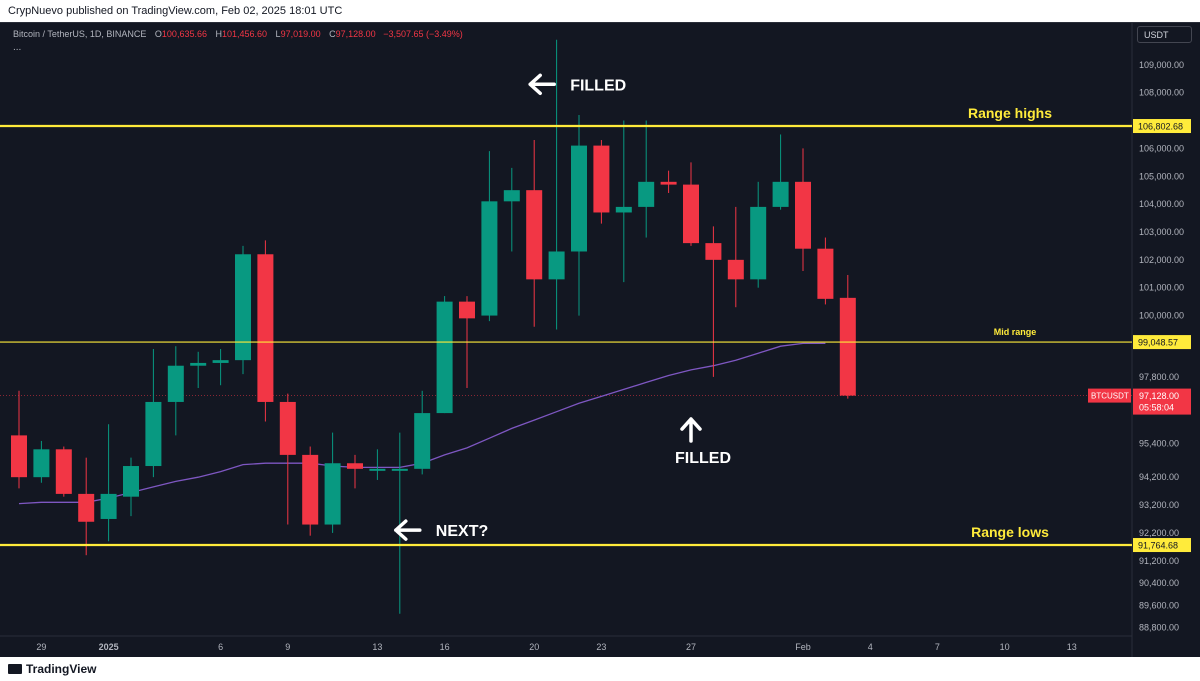 This screenshot has height=681, width=1200. What do you see at coordinates (1161, 288) in the screenshot?
I see `y-tick-label: 101,000.00` at bounding box center [1161, 288].